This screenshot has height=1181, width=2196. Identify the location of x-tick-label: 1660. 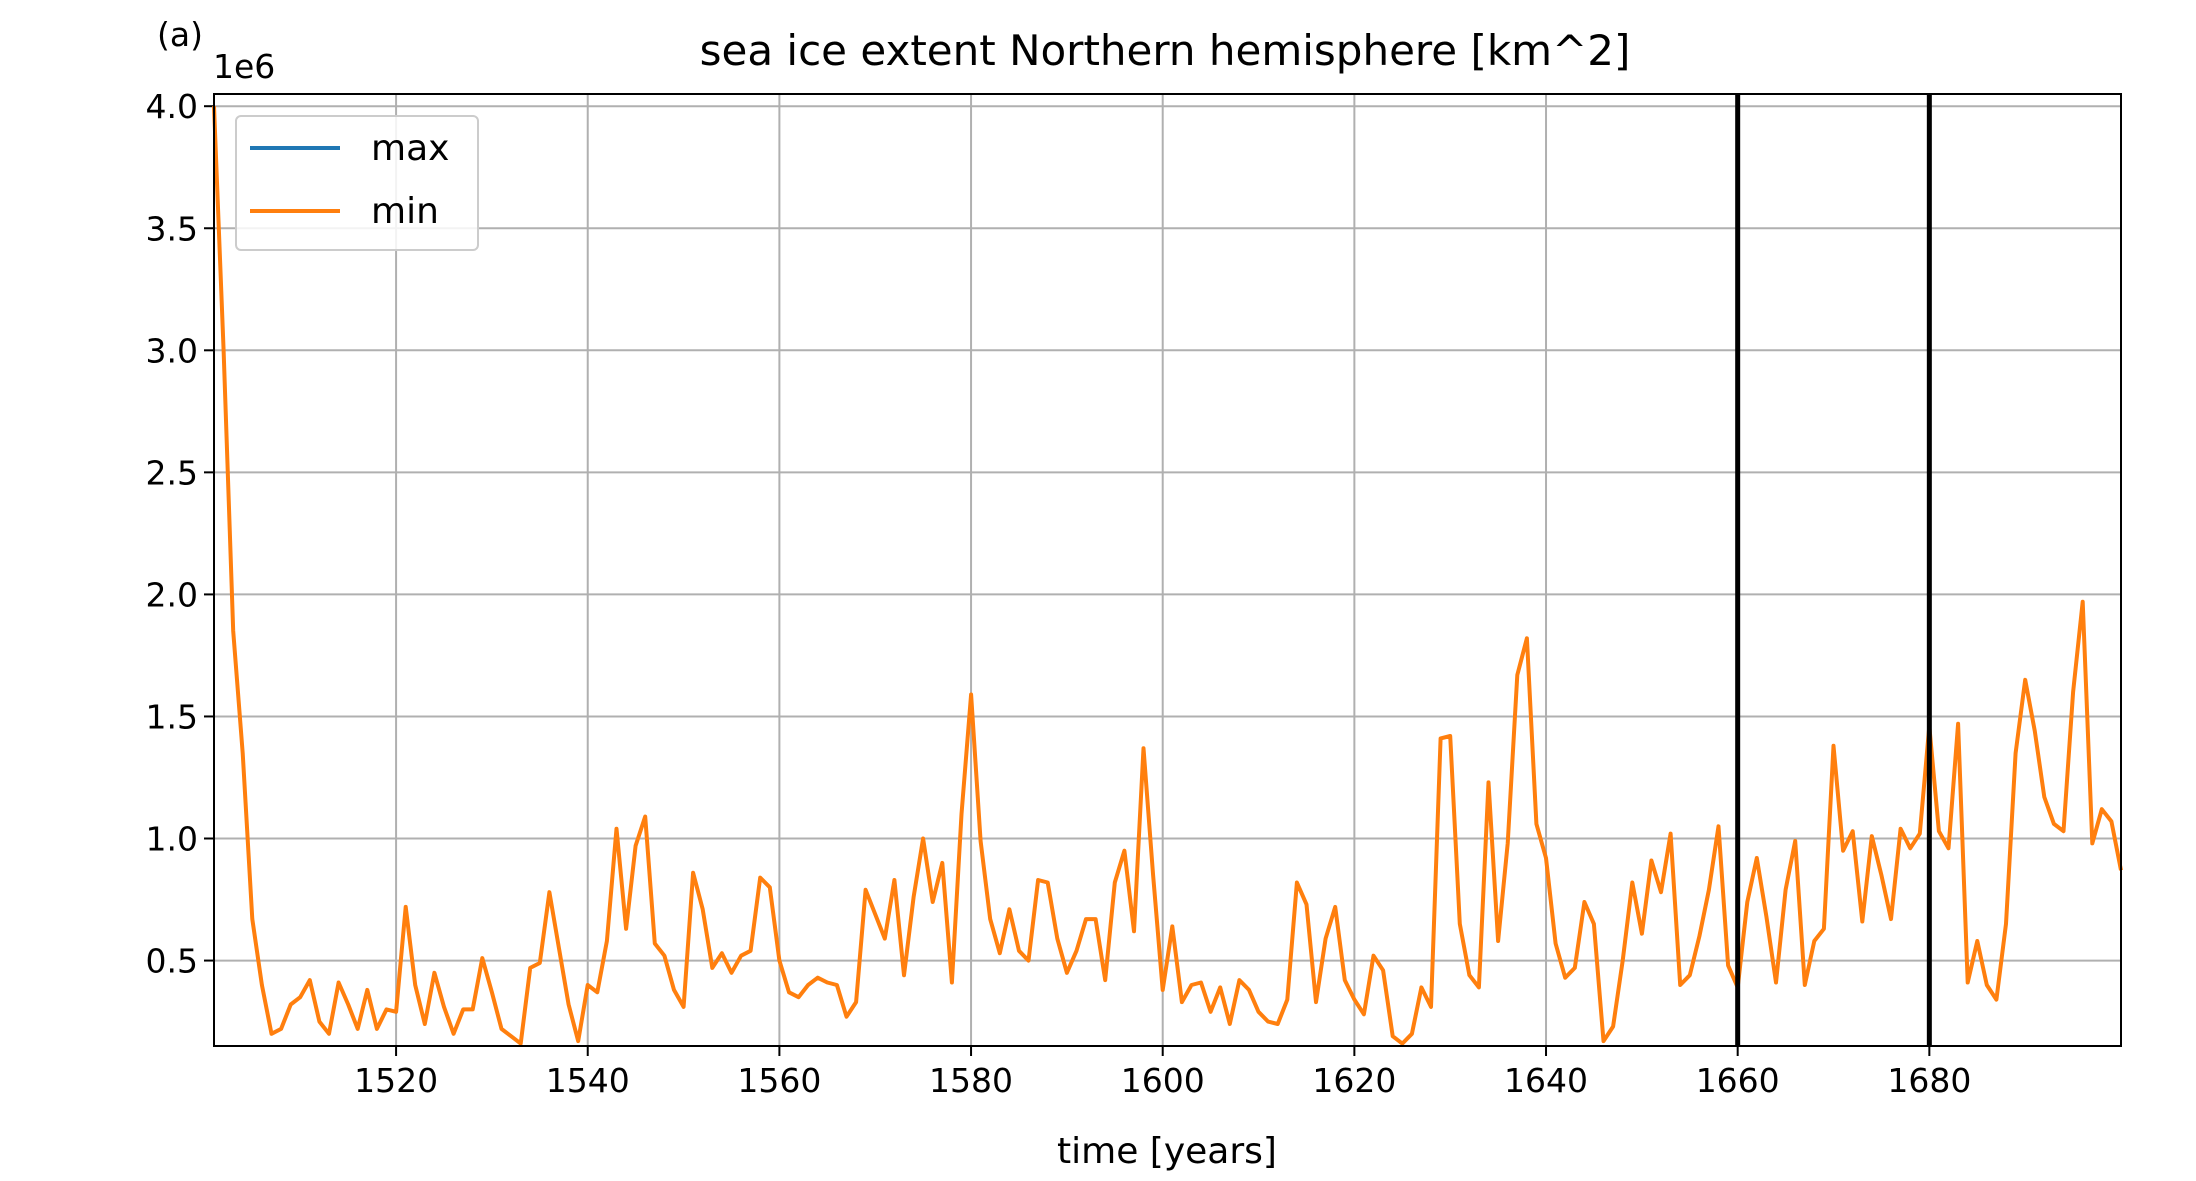
(1738, 1080).